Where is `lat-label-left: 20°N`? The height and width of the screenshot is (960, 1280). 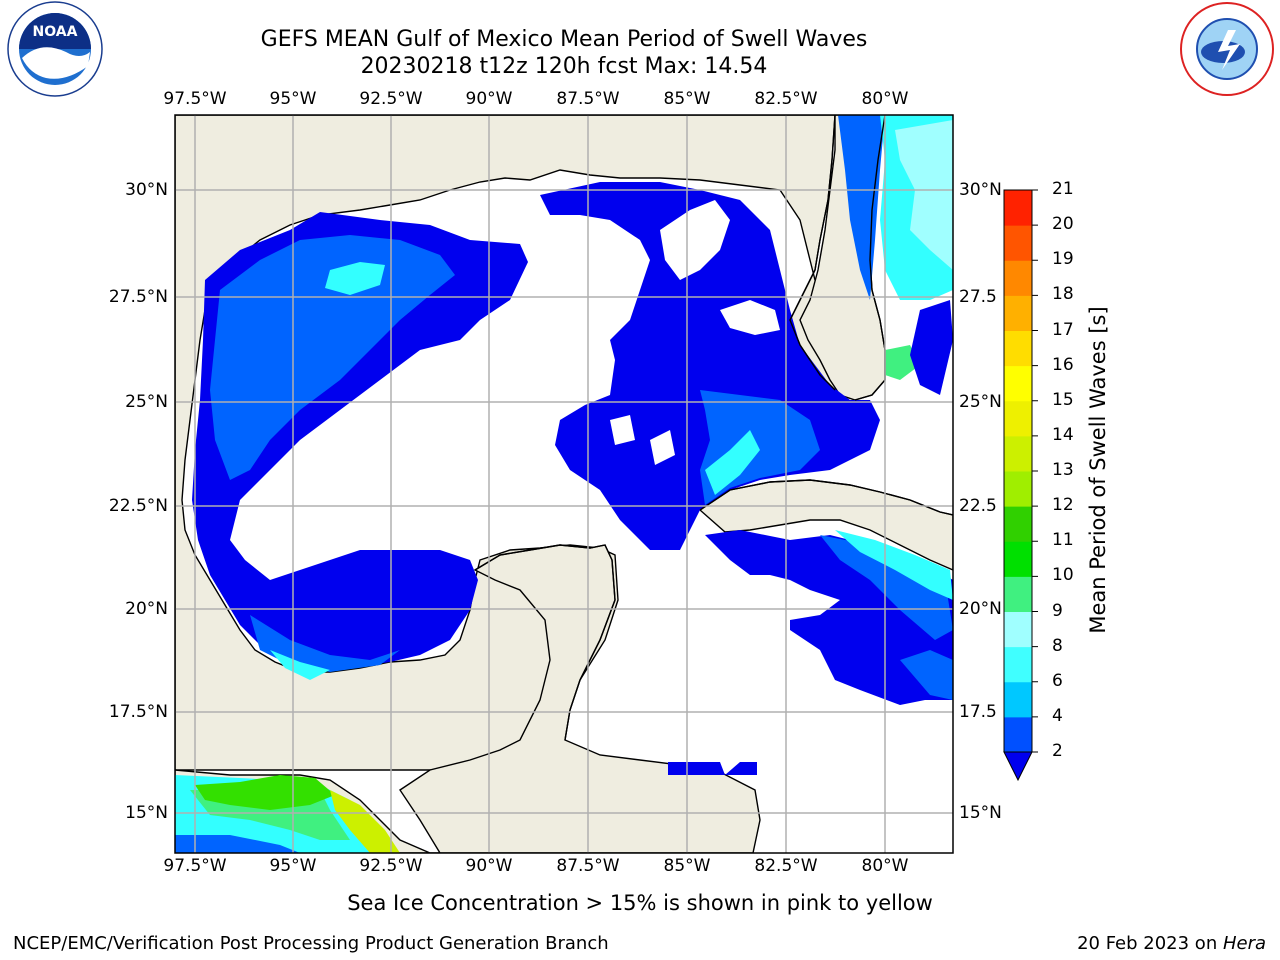
lat-label-left: 20°N is located at coordinates (146, 609).